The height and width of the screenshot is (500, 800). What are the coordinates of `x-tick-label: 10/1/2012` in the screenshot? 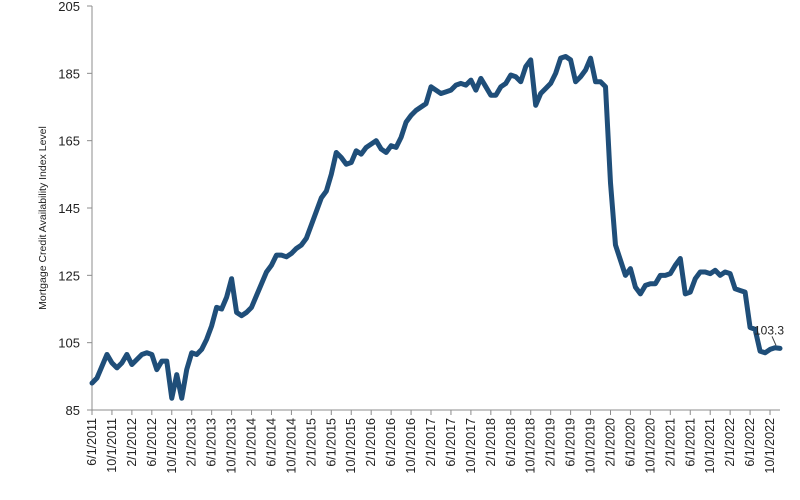 It's located at (172, 446).